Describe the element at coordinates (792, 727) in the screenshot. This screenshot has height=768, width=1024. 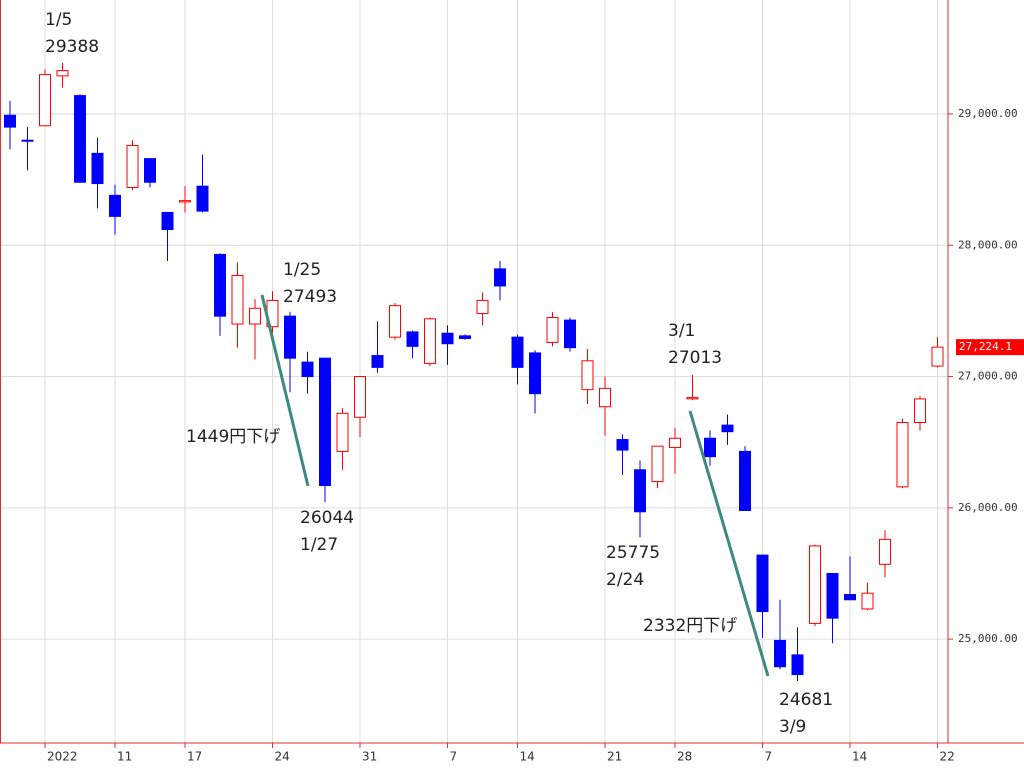
I see `annotation: 3/9` at that location.